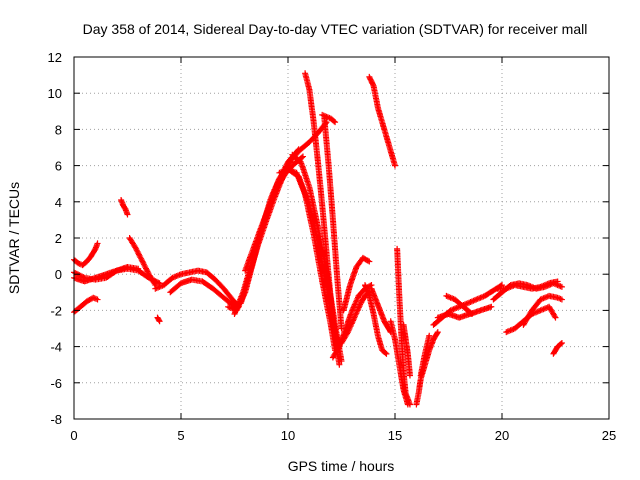 The width and height of the screenshot is (640, 480). I want to click on y-axis-label: SDTVAR / TECUs, so click(14, 238).